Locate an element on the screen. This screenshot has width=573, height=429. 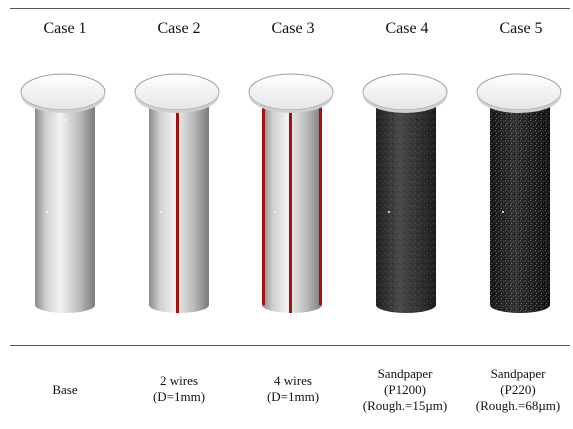
case-4-label-line-1: Sandpaper is located at coordinates (405, 373).